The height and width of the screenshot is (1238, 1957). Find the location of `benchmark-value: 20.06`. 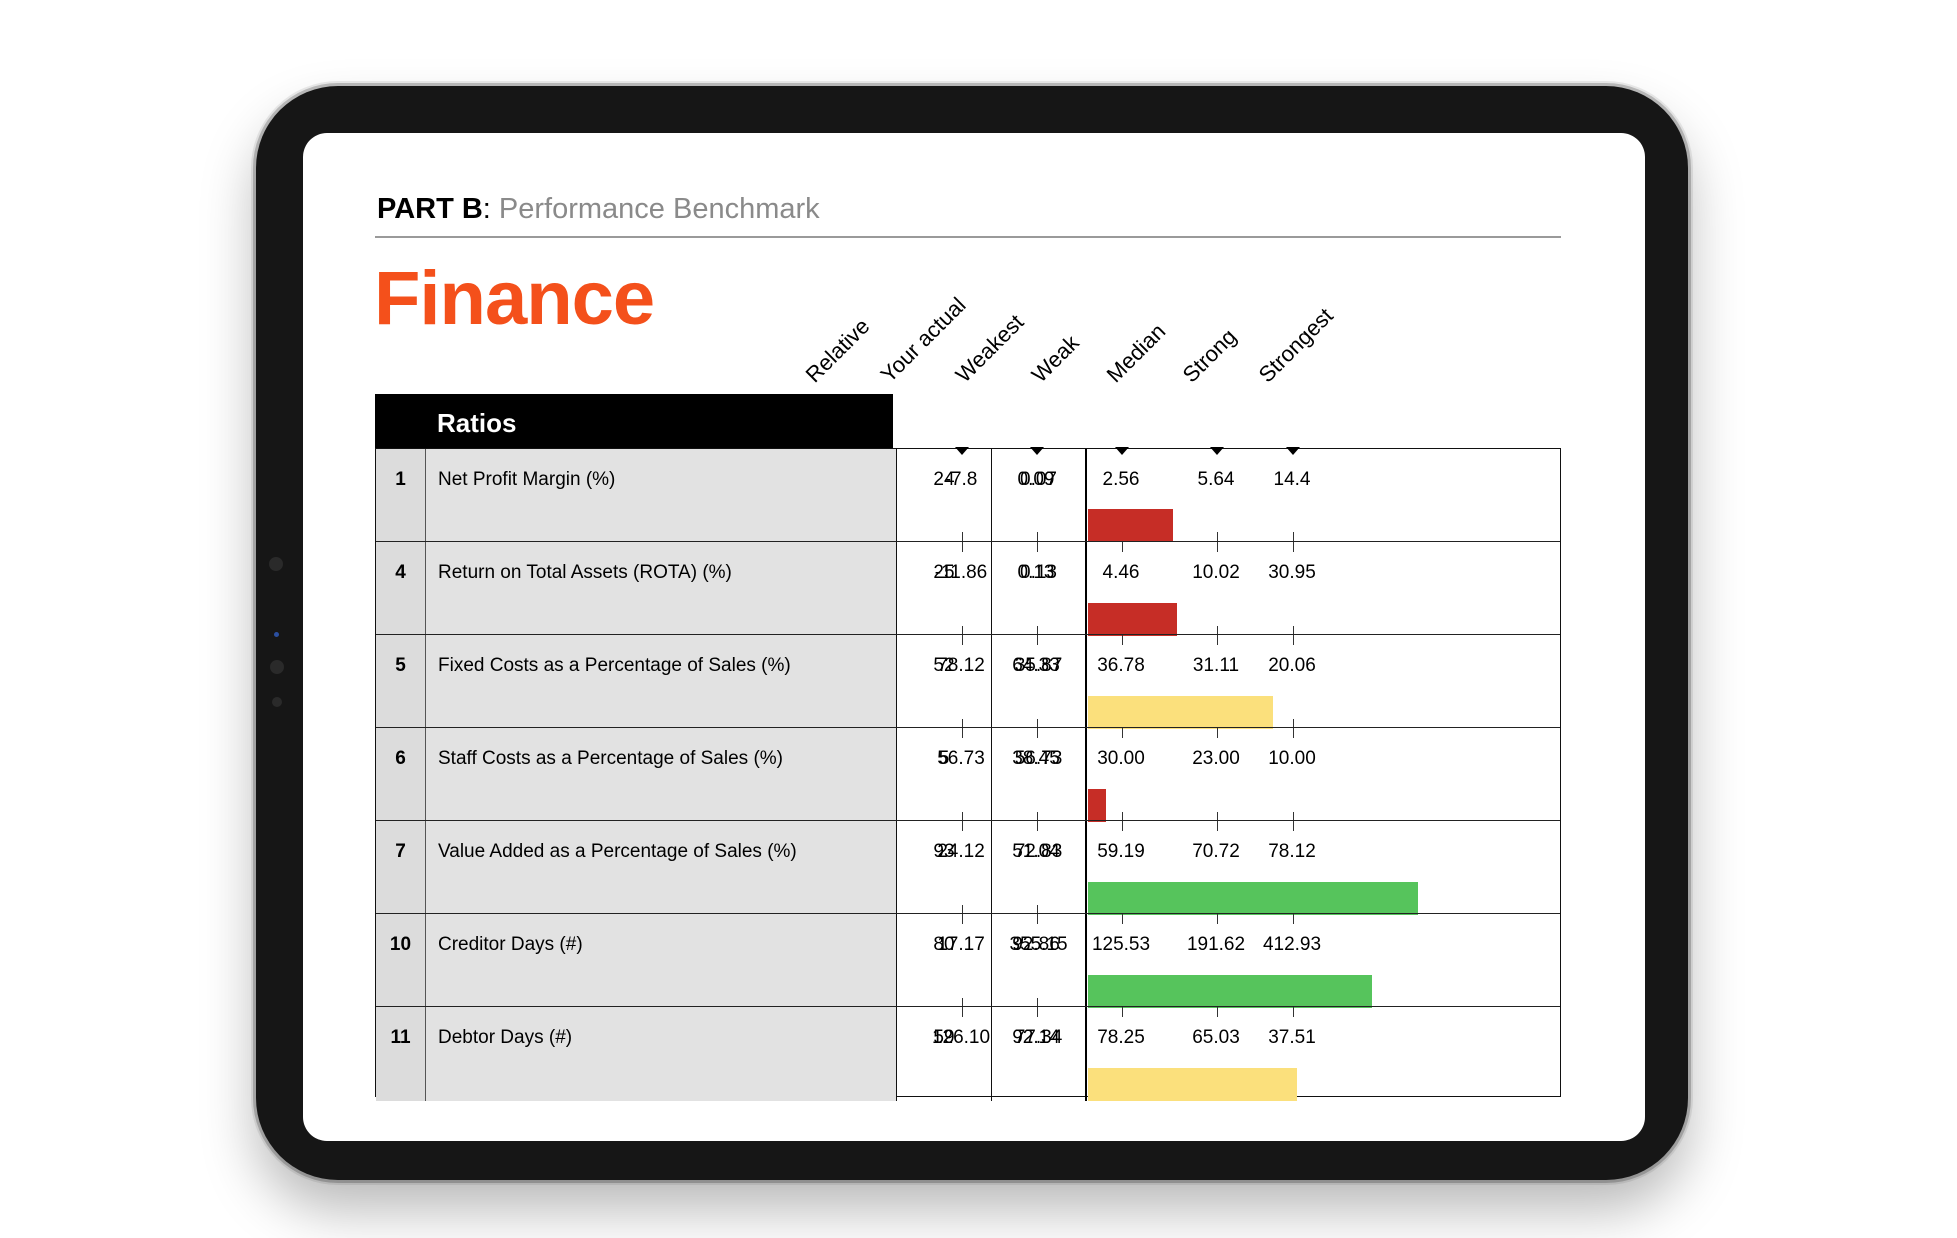

benchmark-value: 20.06 is located at coordinates (1292, 665).